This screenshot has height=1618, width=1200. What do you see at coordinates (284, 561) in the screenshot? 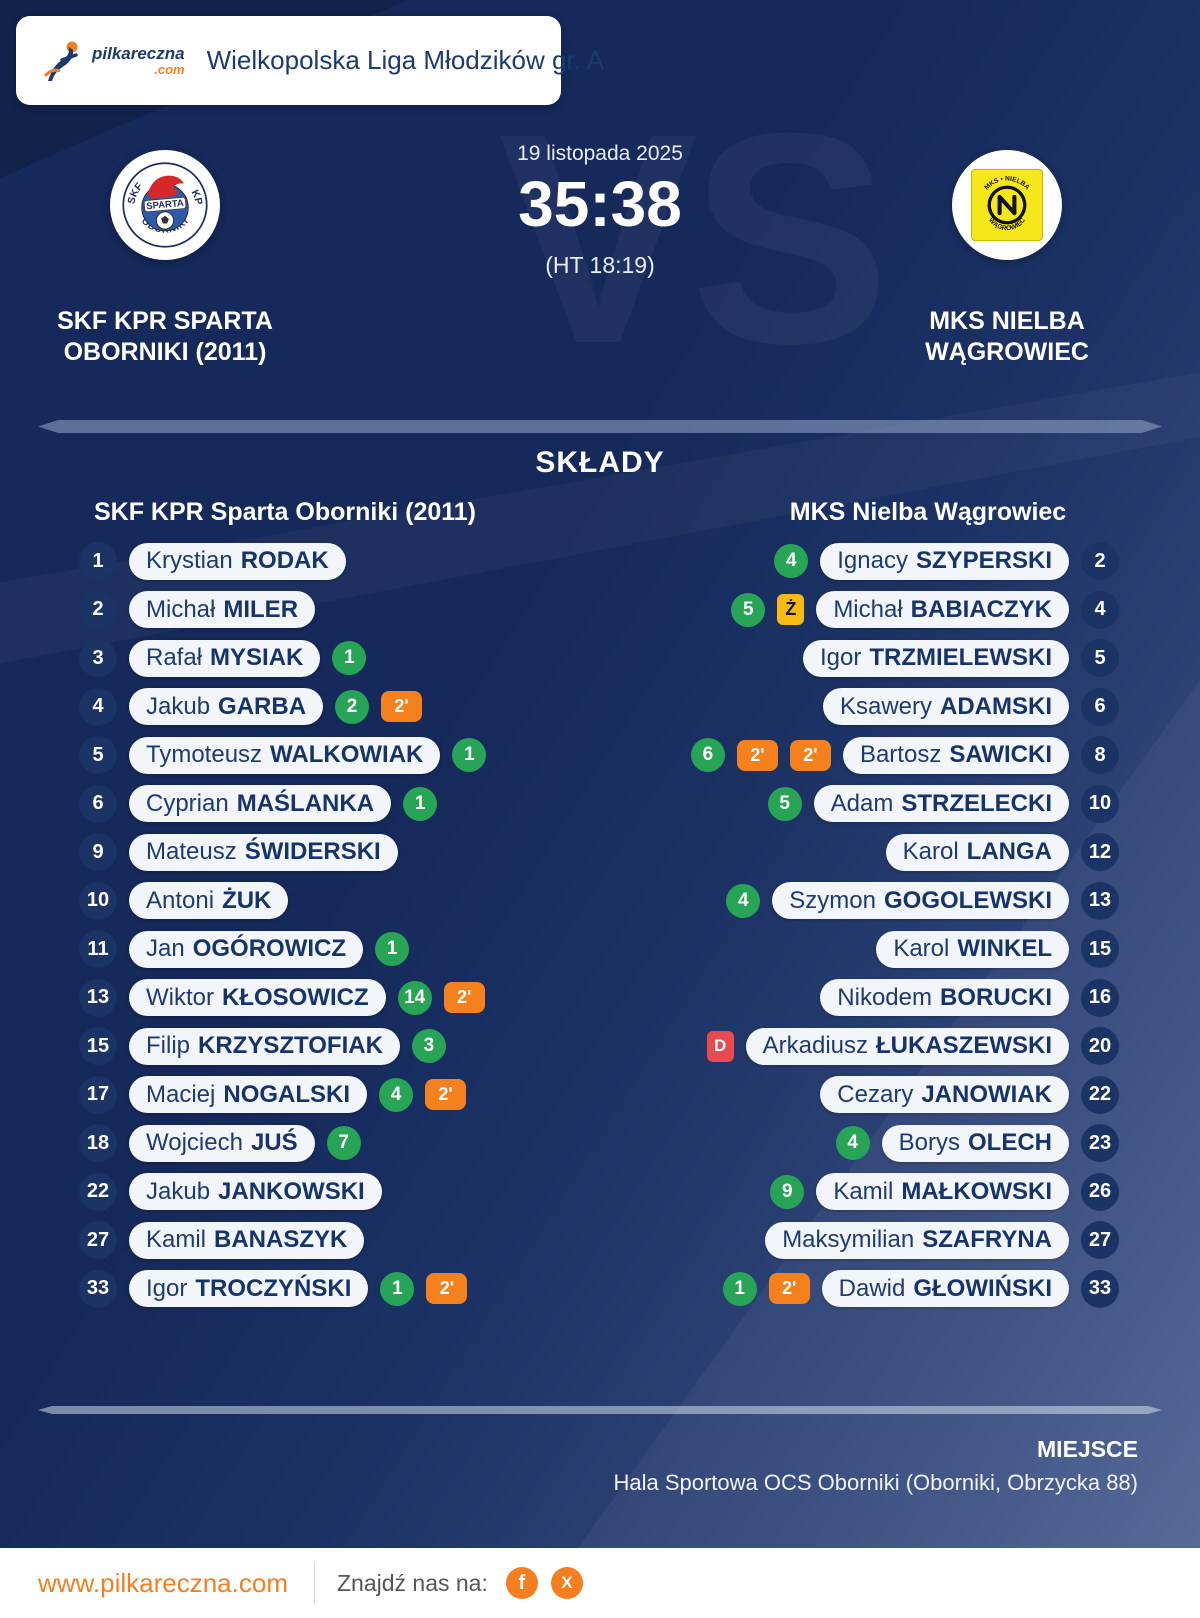
I see `player-last-name: RODAK` at bounding box center [284, 561].